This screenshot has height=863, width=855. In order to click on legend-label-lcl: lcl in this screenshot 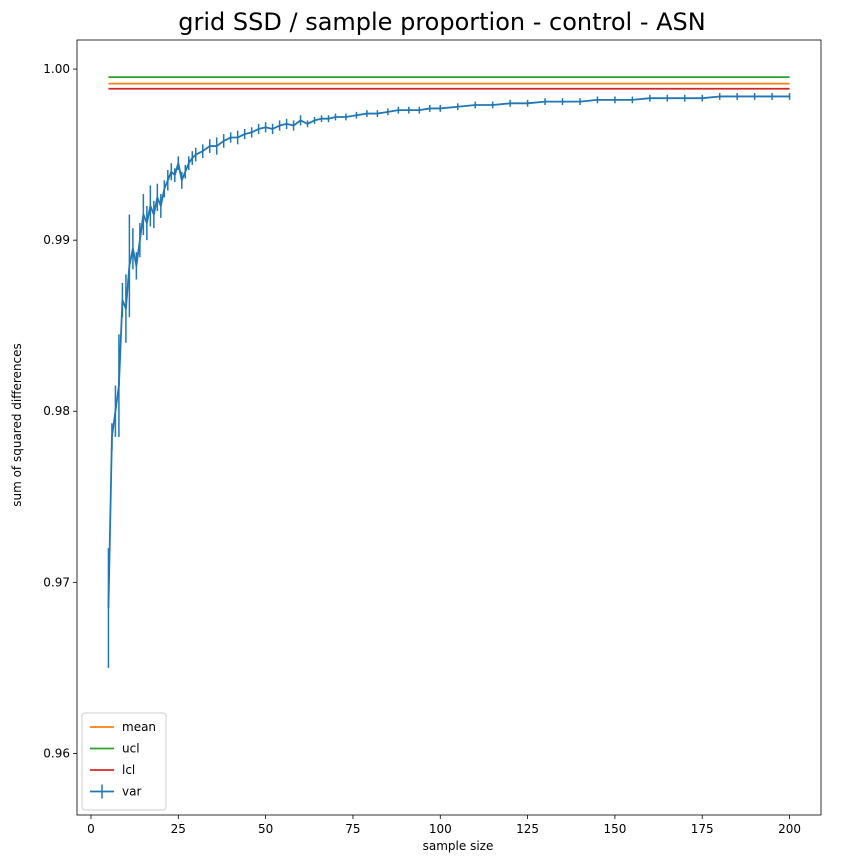, I will do `click(128, 770)`.